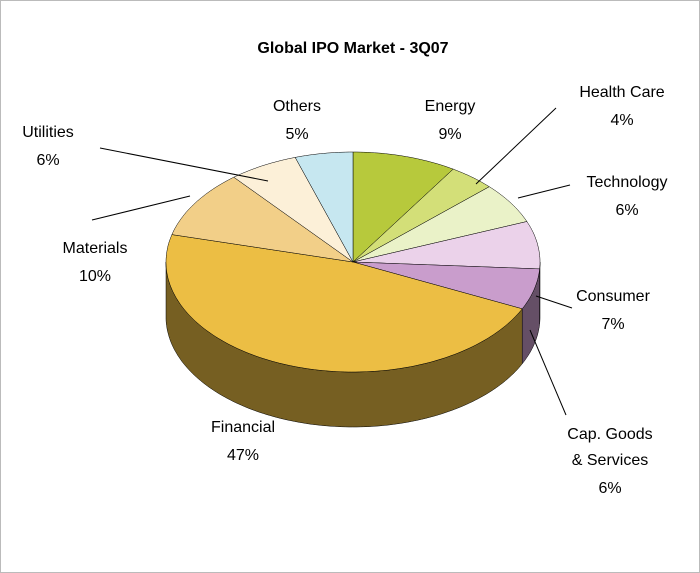 The width and height of the screenshot is (700, 573). I want to click on value-label: 4%, so click(622, 120).